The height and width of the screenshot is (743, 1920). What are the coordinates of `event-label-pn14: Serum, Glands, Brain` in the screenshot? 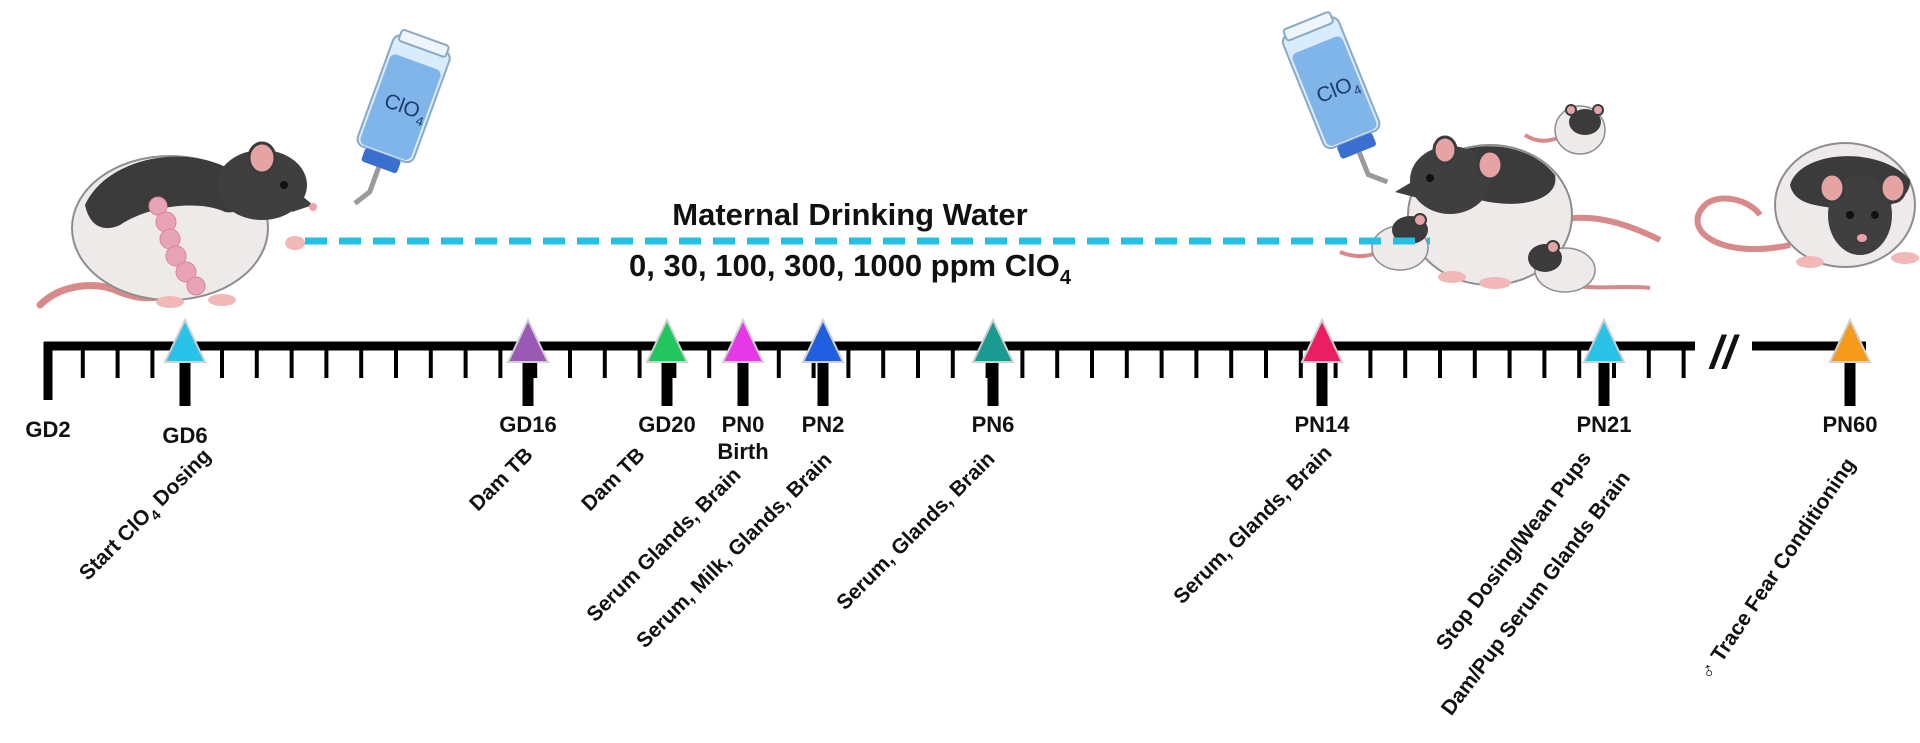 It's located at (1252, 524).